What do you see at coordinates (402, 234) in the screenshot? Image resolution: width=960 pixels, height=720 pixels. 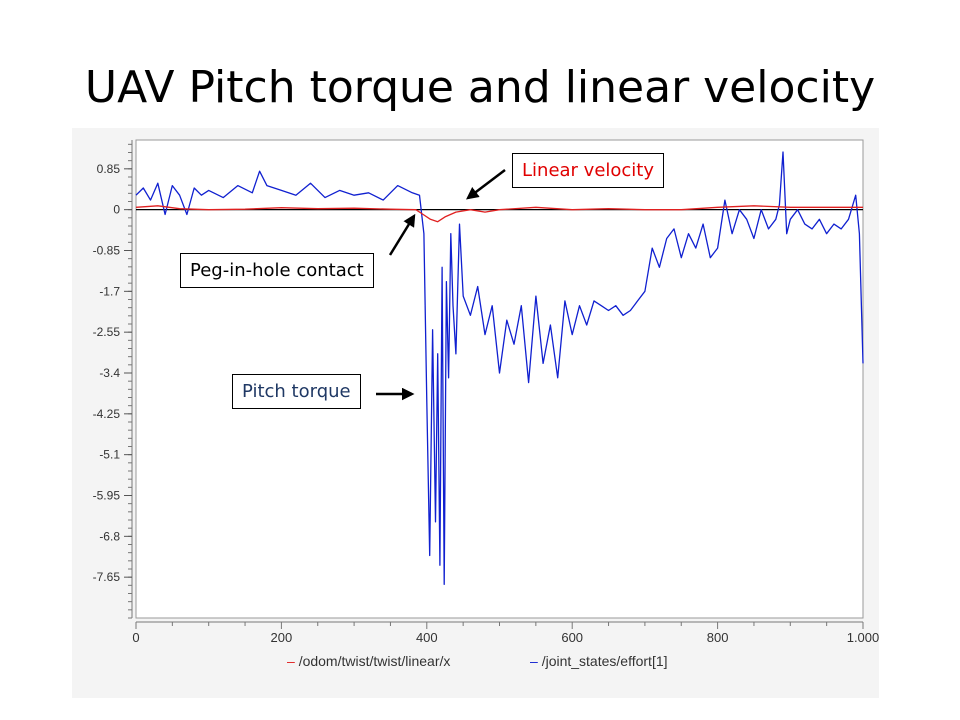 I see `peg-in-hole-arrow` at bounding box center [402, 234].